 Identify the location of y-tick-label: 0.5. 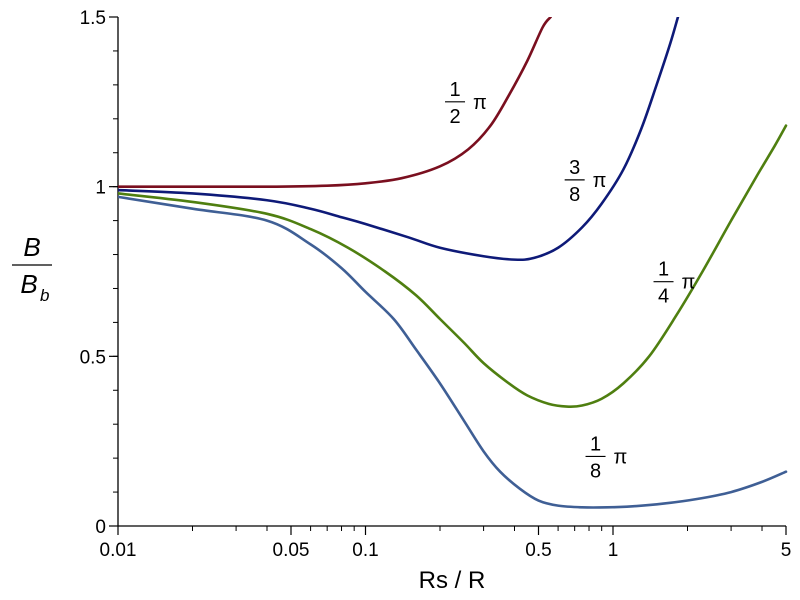
(93, 357).